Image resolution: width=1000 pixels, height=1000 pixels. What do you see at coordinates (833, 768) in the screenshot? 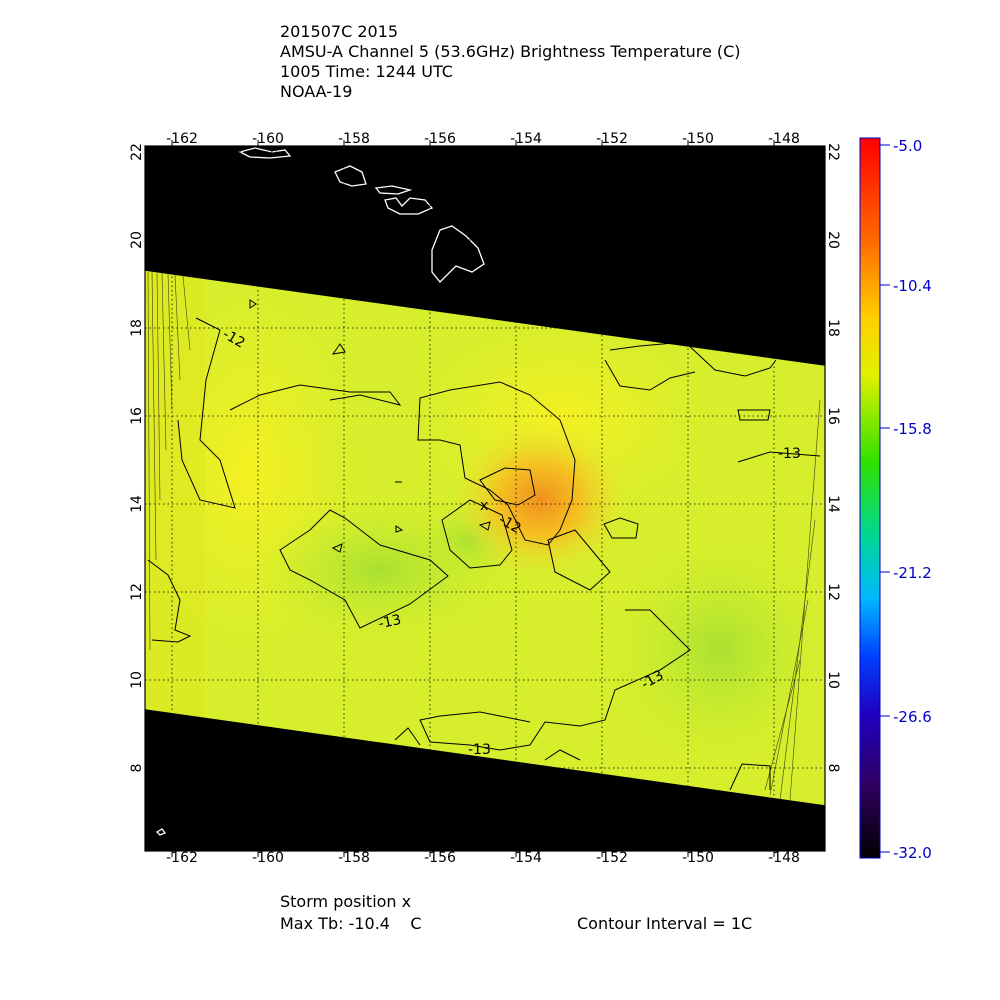
I see `lat-label-right: 8` at bounding box center [833, 768].